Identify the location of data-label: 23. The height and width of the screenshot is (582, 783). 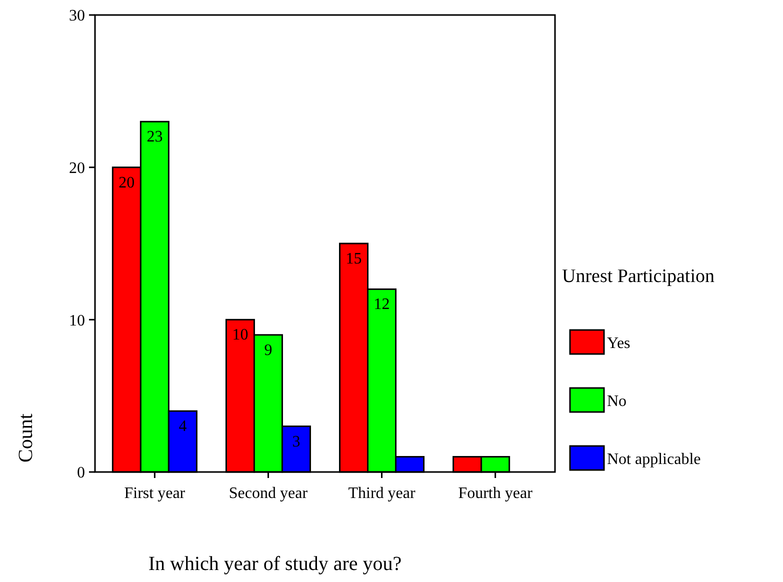
(154, 137).